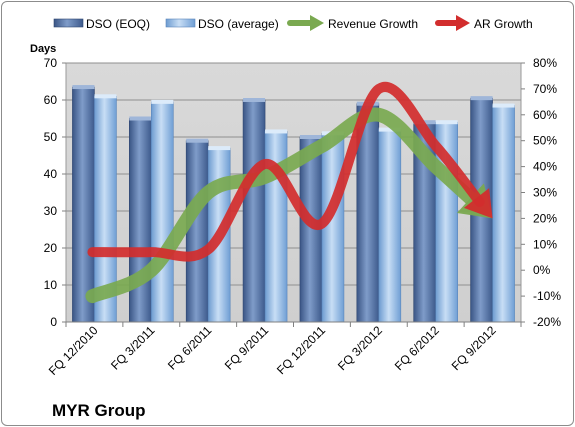 This screenshot has height=427, width=575. Describe the element at coordinates (99, 410) in the screenshot. I see `company-name: MYR Group` at that location.